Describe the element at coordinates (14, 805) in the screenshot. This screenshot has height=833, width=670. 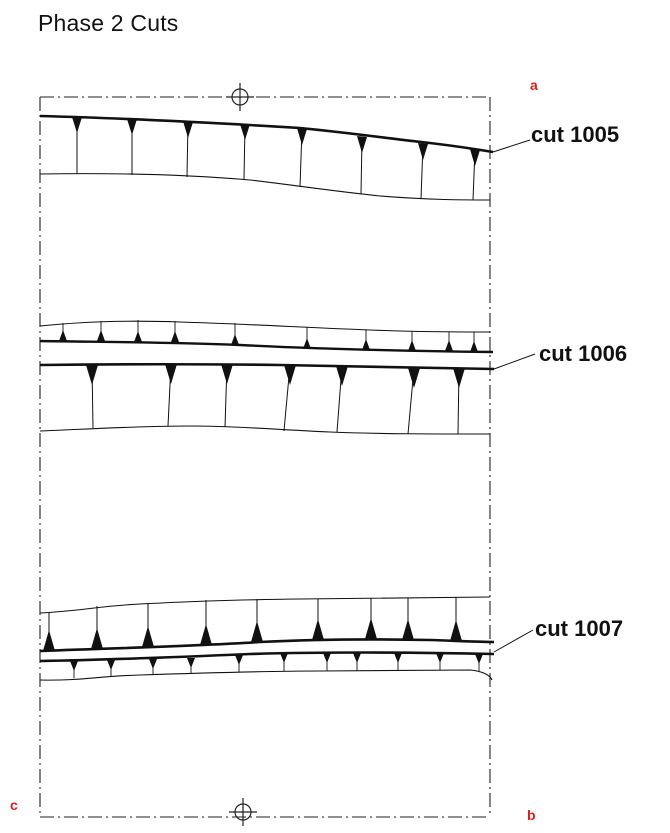
I see `corner-label-c: c` at that location.